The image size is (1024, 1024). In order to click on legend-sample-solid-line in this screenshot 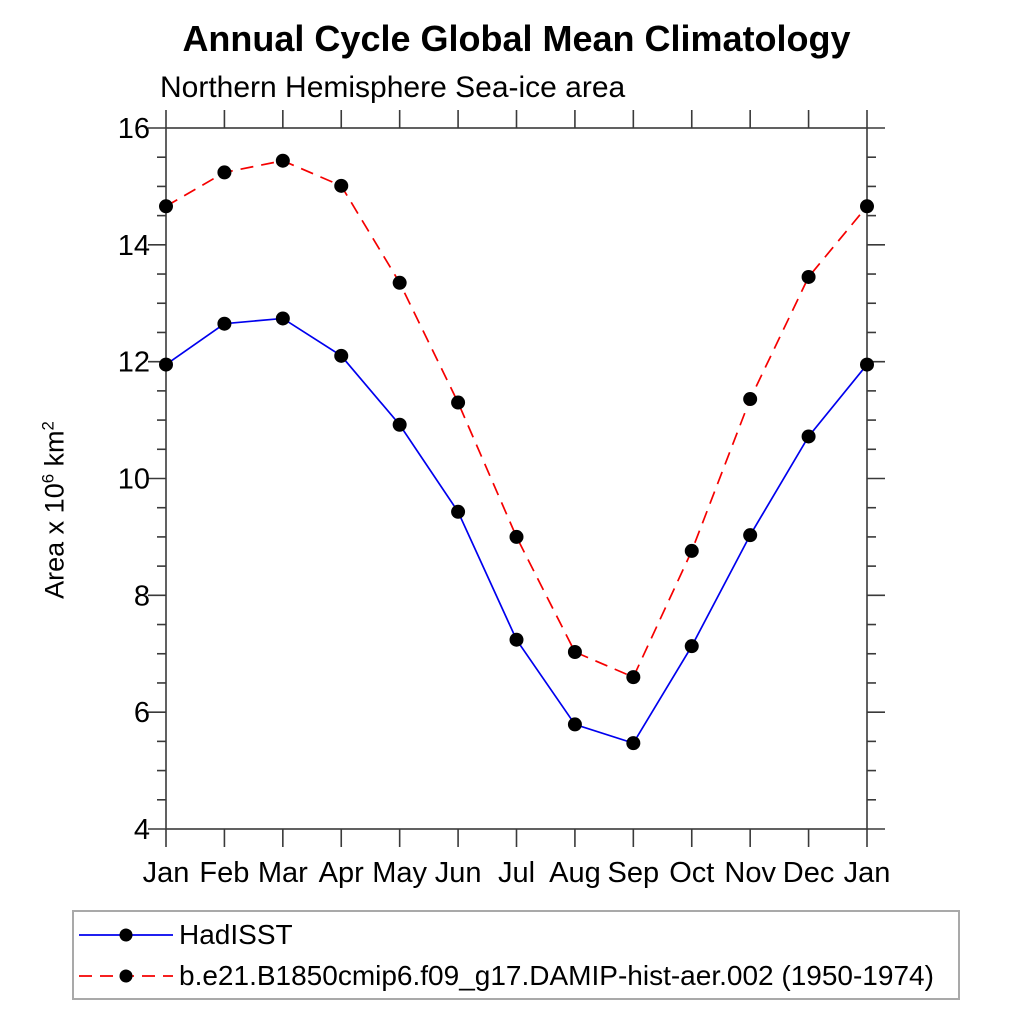, I will do `click(126, 934)`.